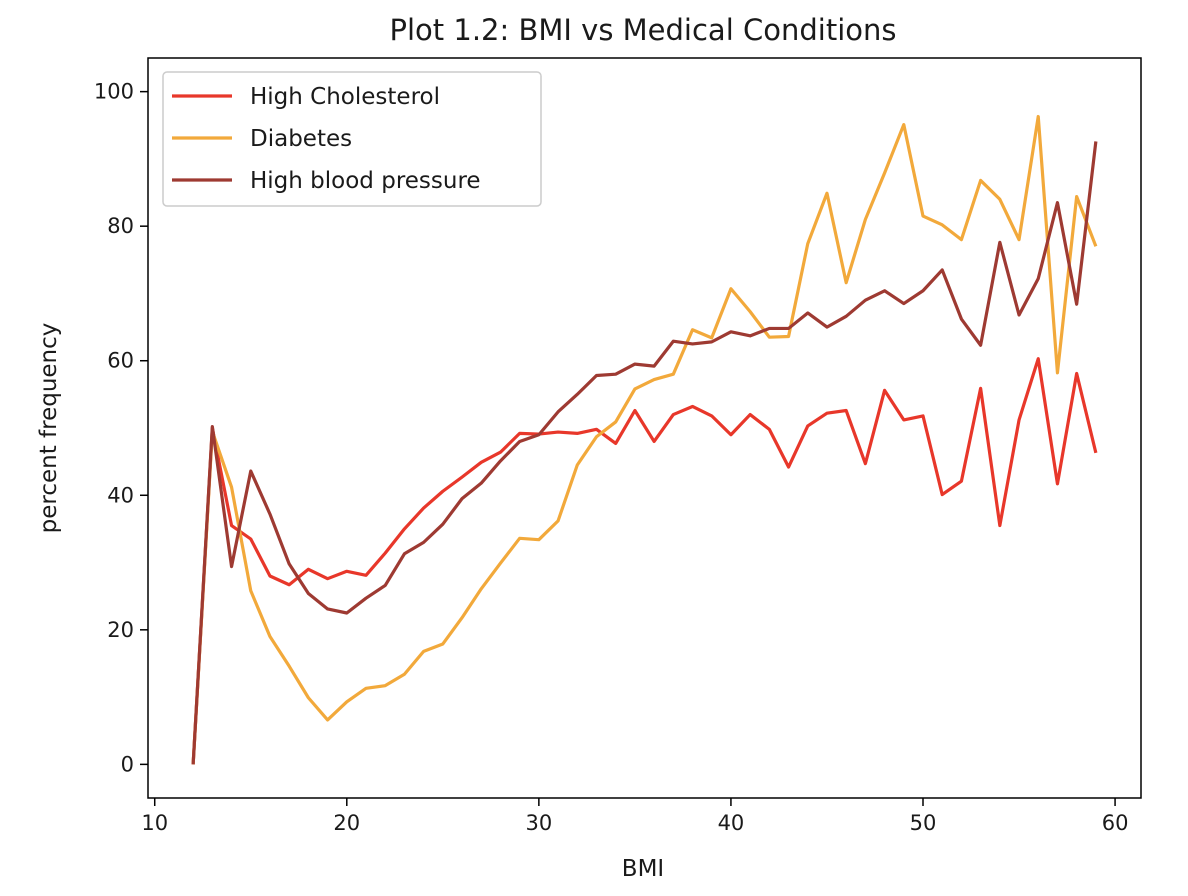 This screenshot has height=896, width=1188. I want to click on x-axis-label: BMI, so click(643, 869).